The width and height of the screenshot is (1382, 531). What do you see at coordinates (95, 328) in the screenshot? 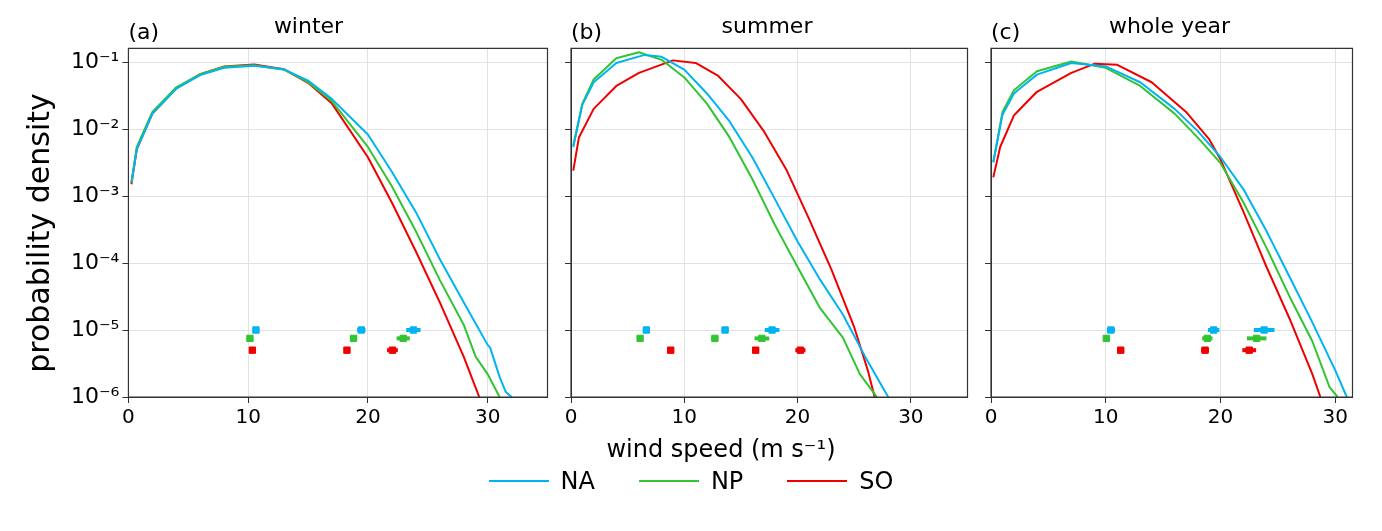
I see `y-tick-label: 10⁻⁵` at bounding box center [95, 328].